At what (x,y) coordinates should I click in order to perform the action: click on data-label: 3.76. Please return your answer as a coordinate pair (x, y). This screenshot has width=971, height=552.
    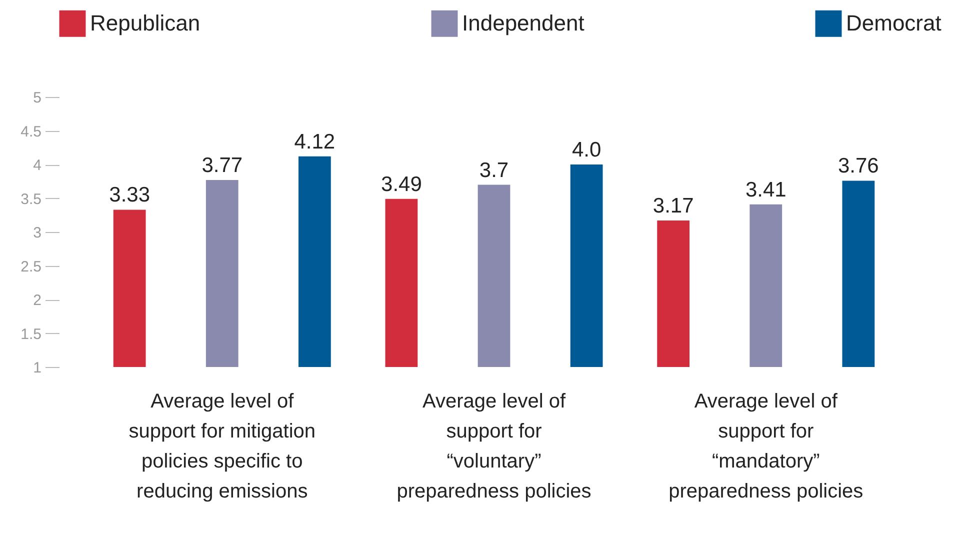
    Looking at the image, I should click on (858, 166).